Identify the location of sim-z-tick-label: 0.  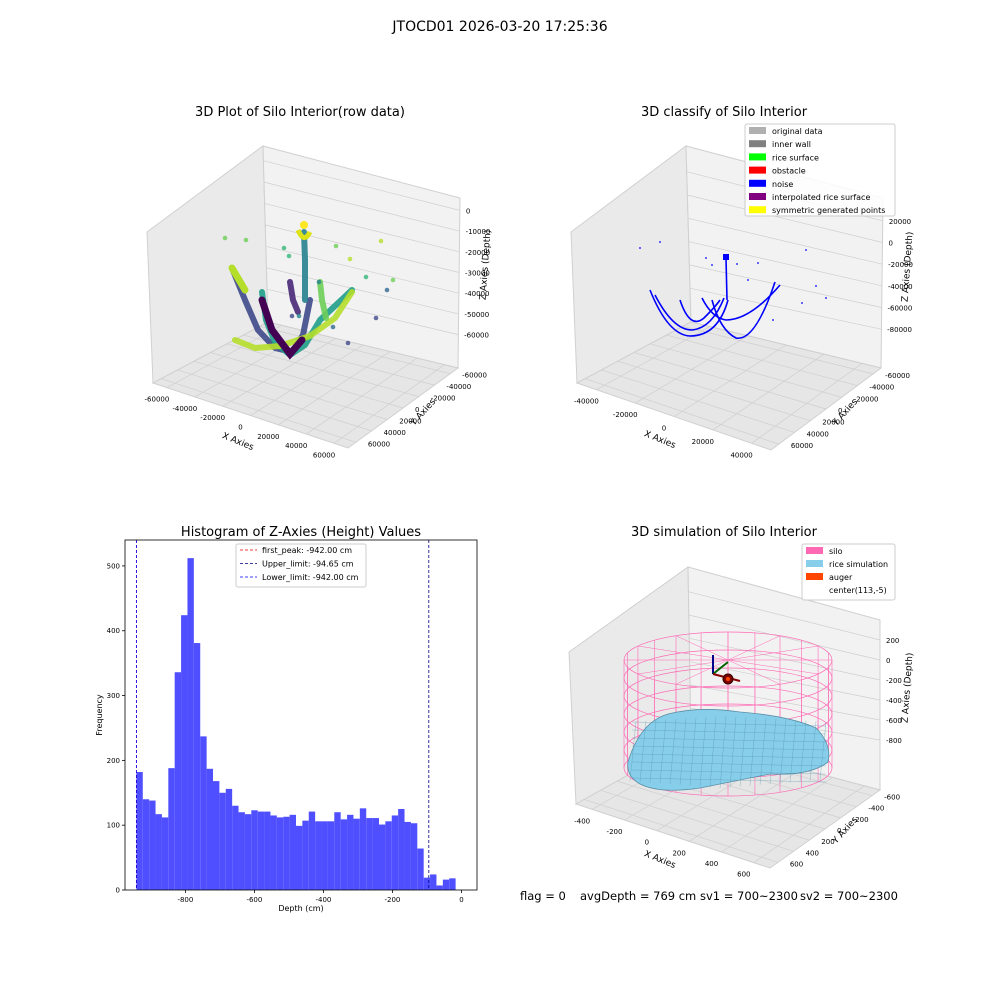
(888, 661).